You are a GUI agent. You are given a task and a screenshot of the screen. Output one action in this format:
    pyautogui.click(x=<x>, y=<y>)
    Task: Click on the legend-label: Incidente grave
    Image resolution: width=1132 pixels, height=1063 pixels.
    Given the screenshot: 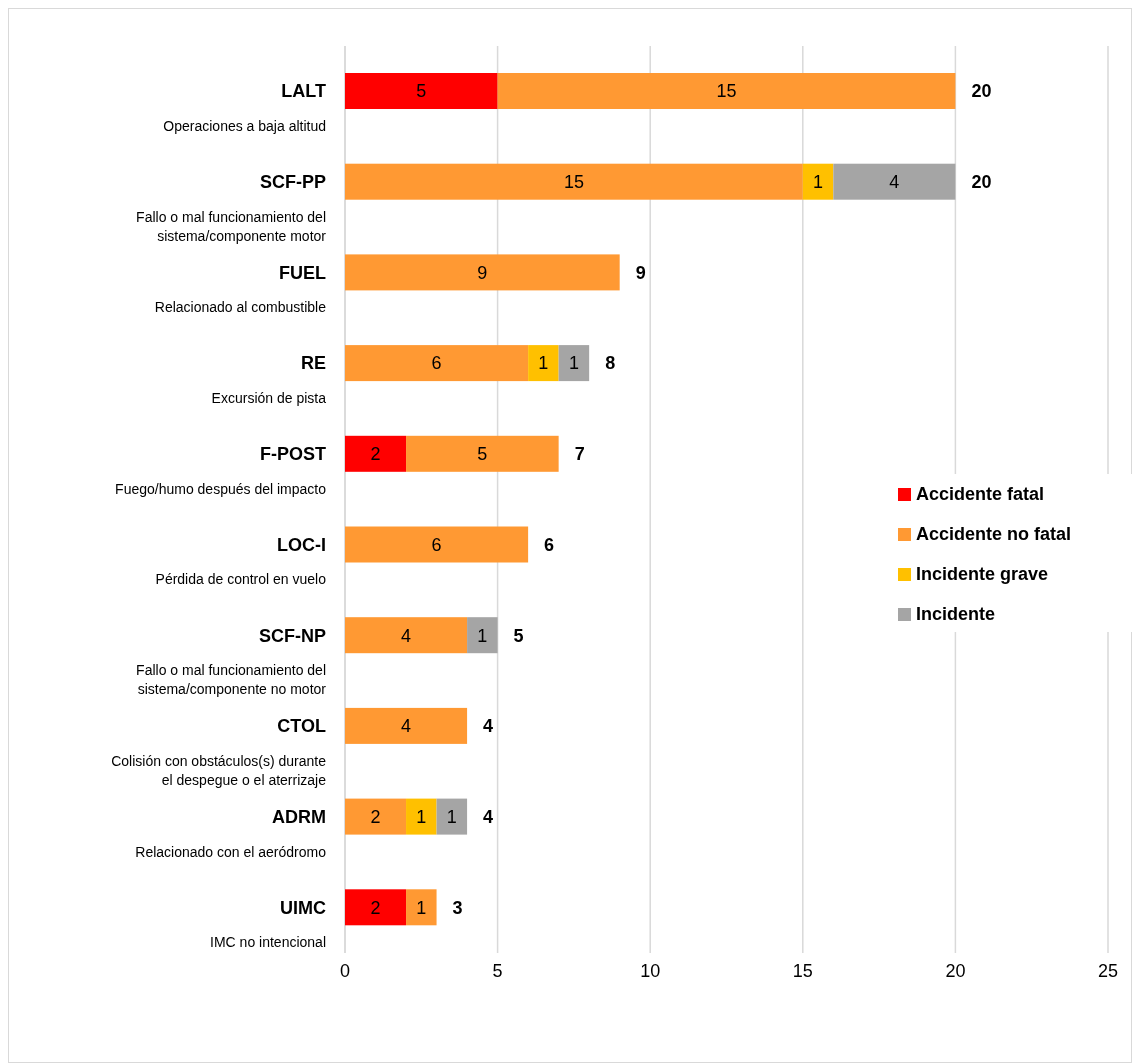 What is the action you would take?
    pyautogui.click(x=982, y=574)
    